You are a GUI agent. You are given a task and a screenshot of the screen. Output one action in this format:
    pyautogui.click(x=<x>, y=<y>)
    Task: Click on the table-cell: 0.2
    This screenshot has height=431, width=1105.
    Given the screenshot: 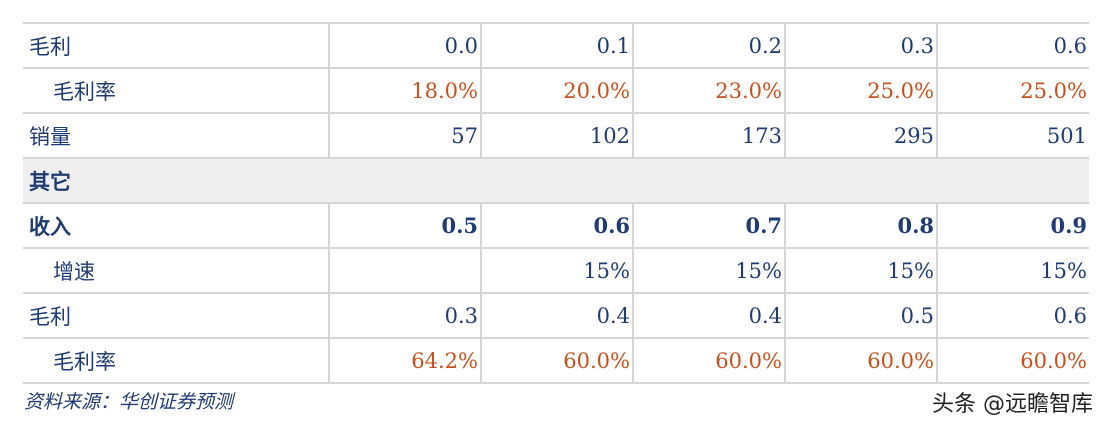 What is the action you would take?
    pyautogui.click(x=709, y=45)
    